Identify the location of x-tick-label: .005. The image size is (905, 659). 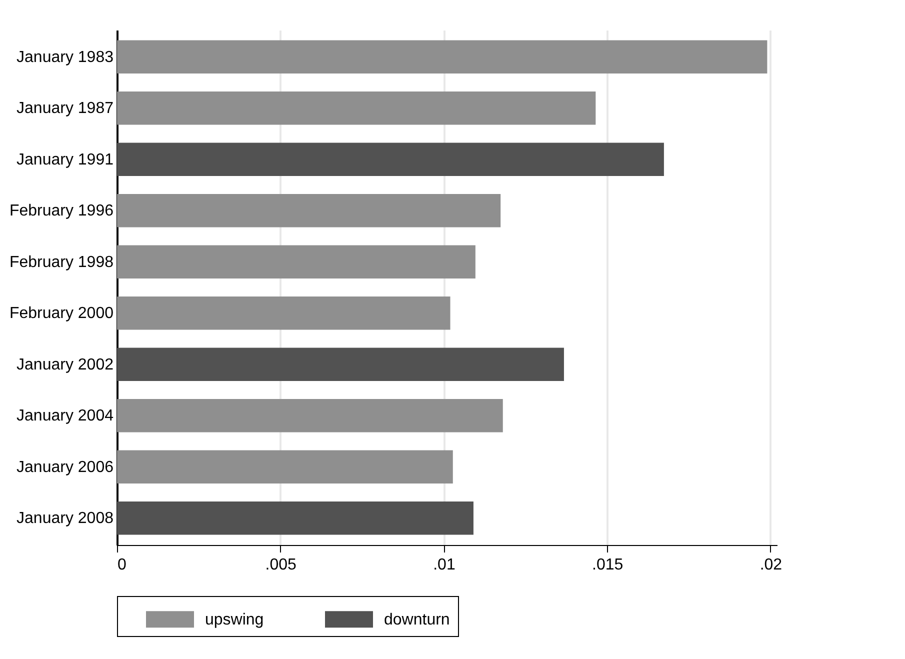
(281, 565).